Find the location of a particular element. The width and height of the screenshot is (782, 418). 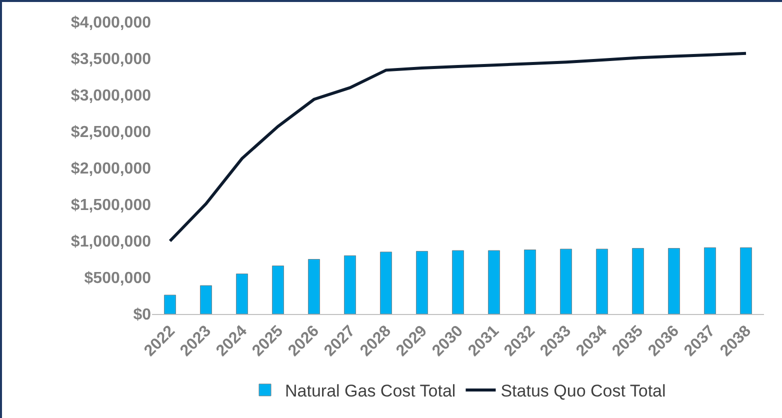

y-tick-label: $2,000,000 is located at coordinates (111, 169).